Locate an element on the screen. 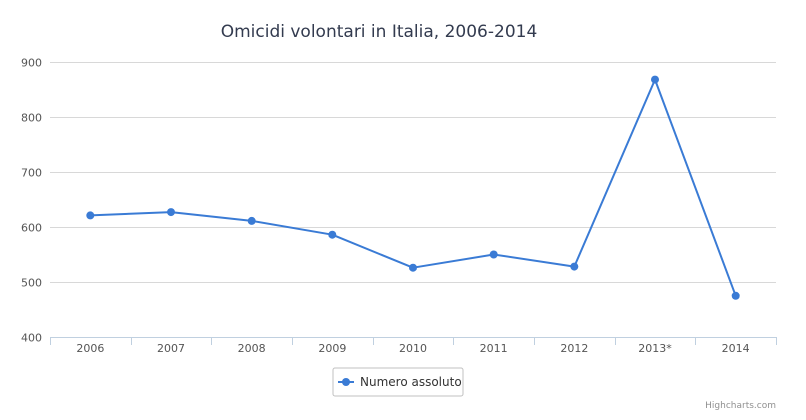 The width and height of the screenshot is (806, 420). legend: Numero assoluto is located at coordinates (398, 382).